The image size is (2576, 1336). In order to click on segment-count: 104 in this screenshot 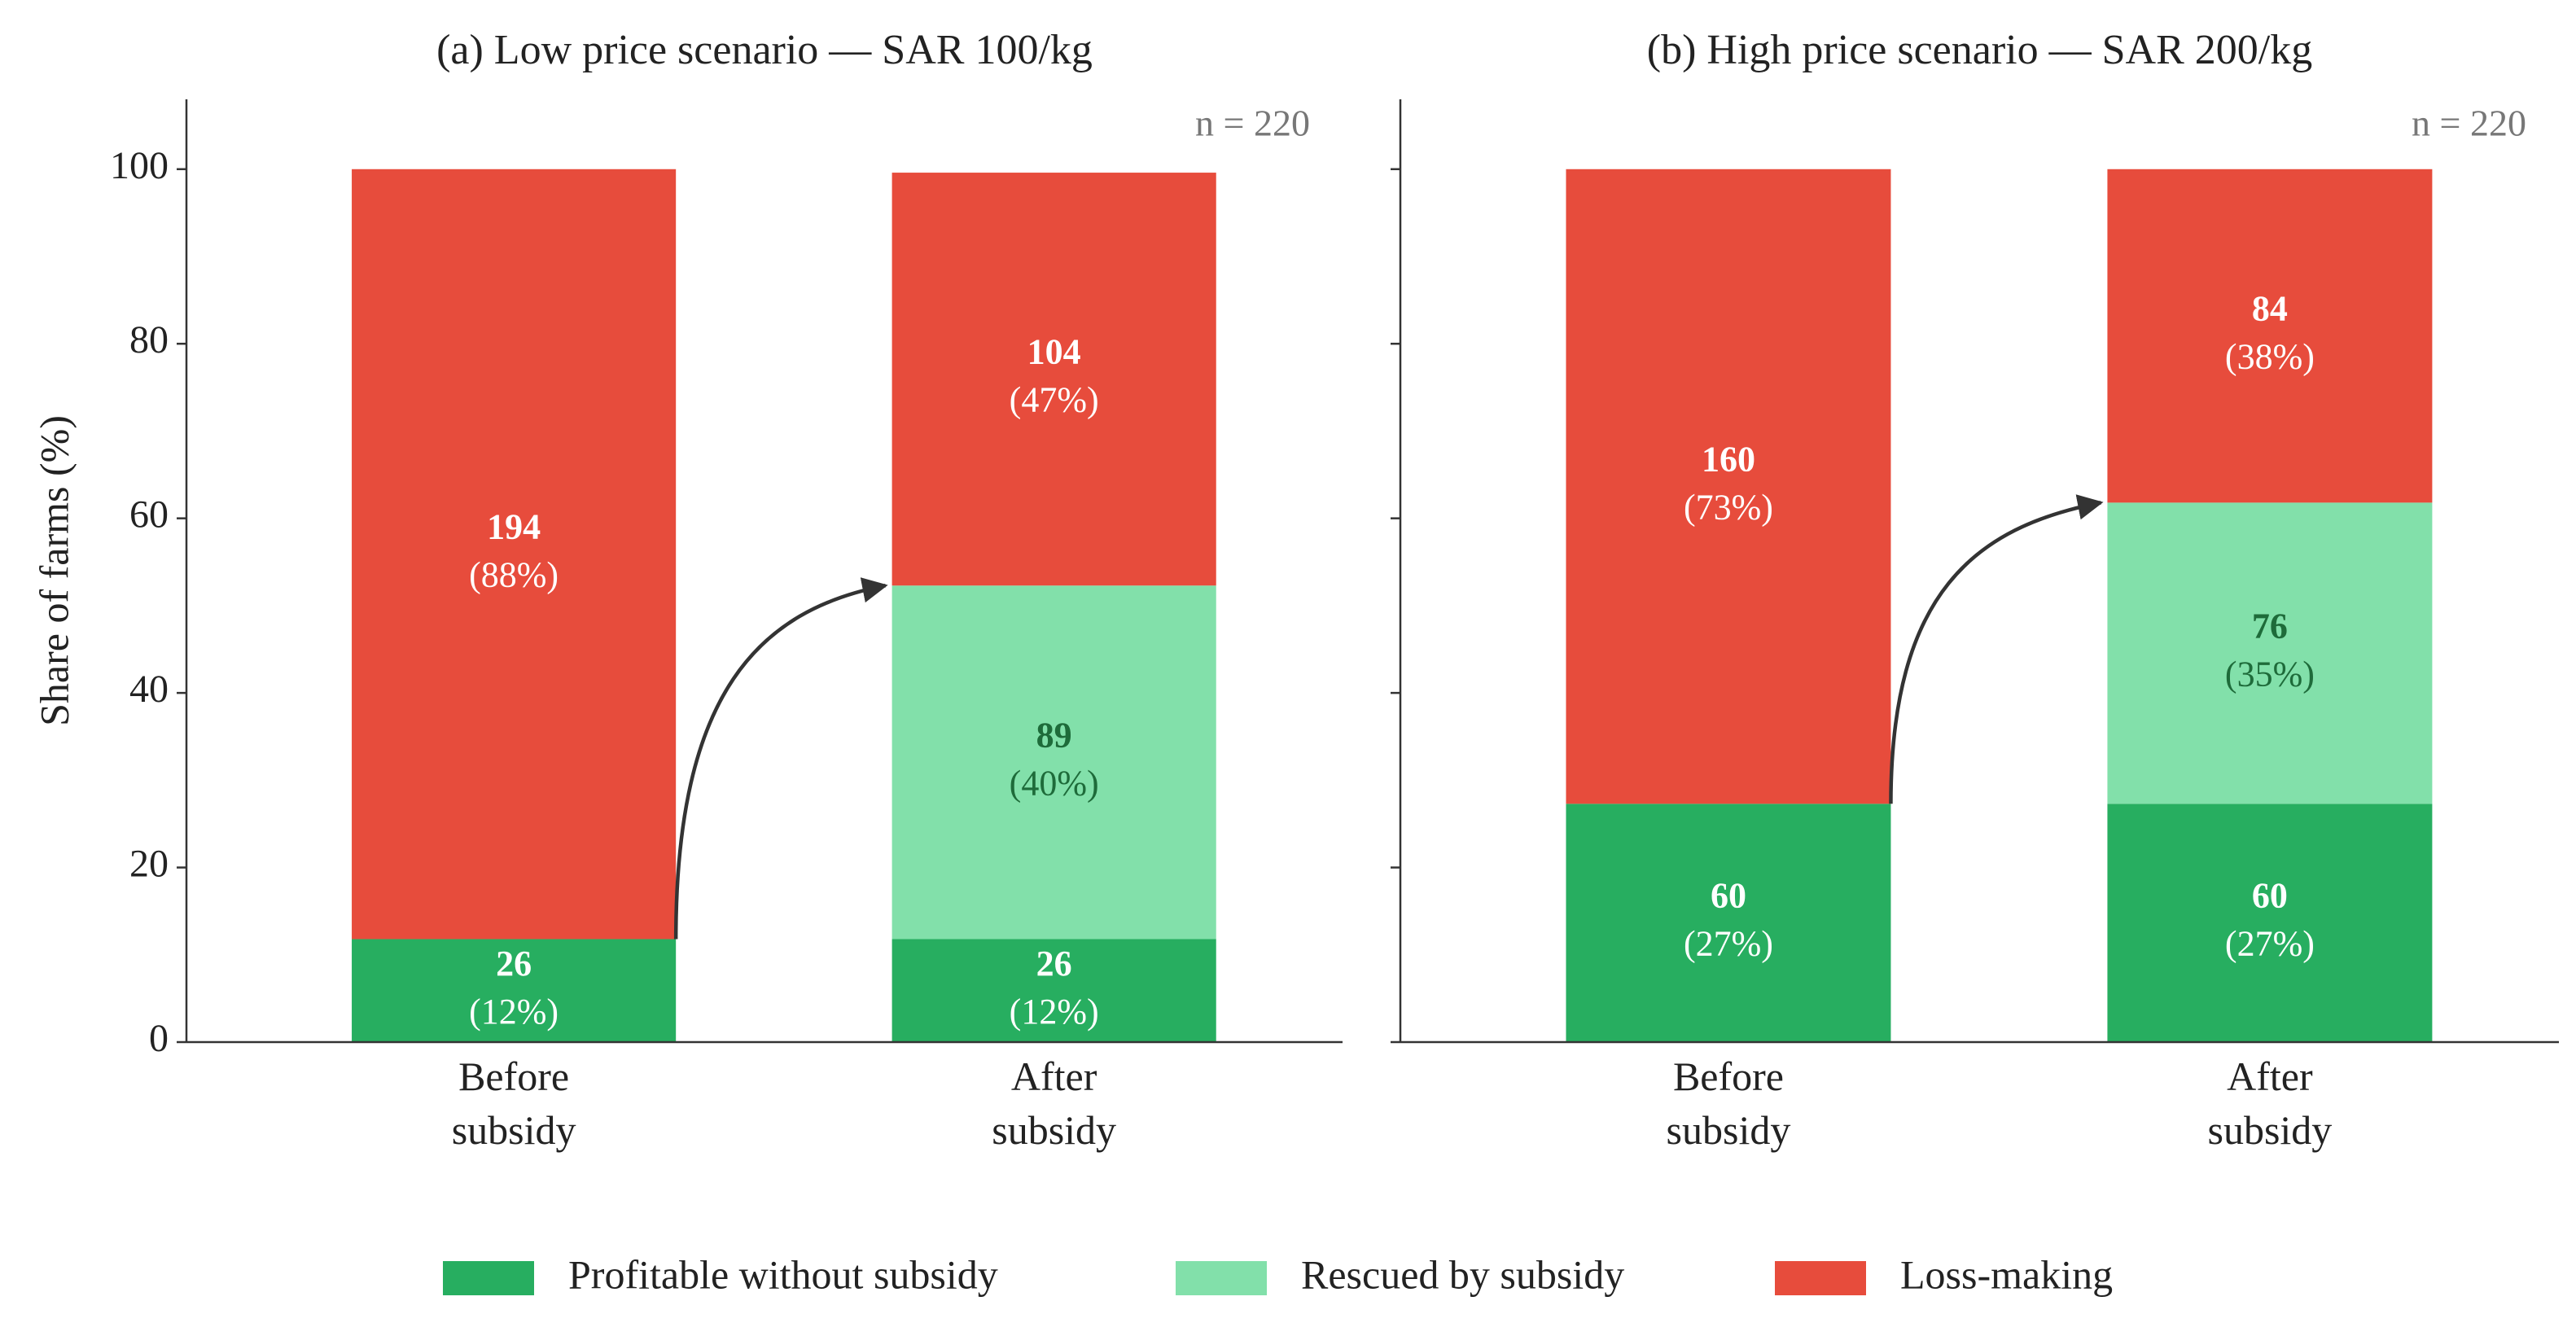, I will do `click(1054, 352)`.